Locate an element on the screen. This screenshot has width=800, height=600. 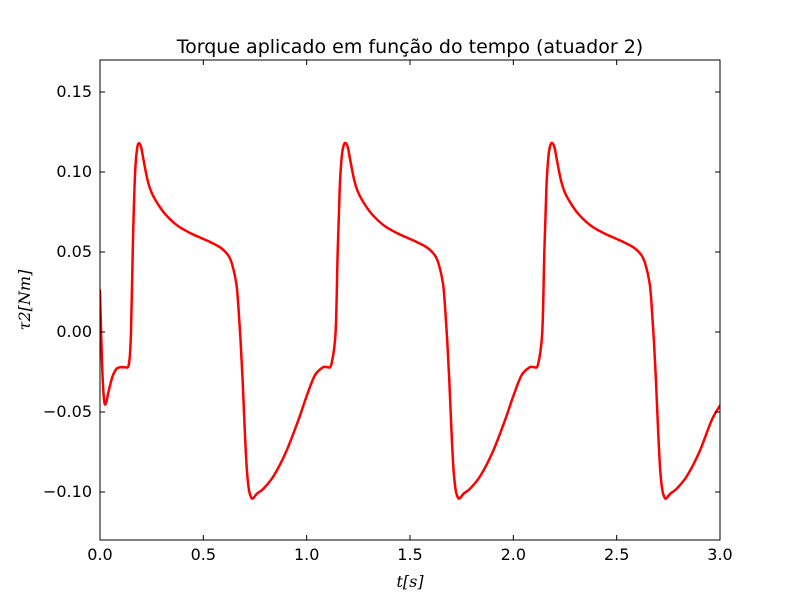
y-tick-label: 0.00 is located at coordinates (74, 331).